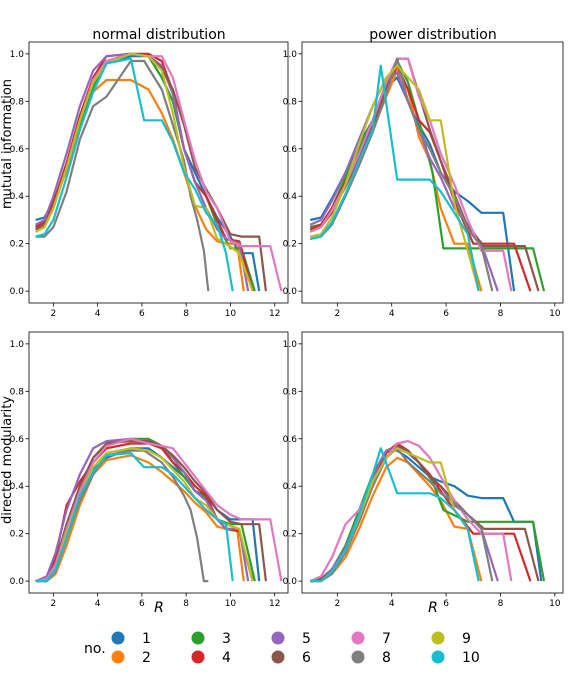 The height and width of the screenshot is (698, 581). I want to click on column-title-power: power distribution, so click(433, 35).